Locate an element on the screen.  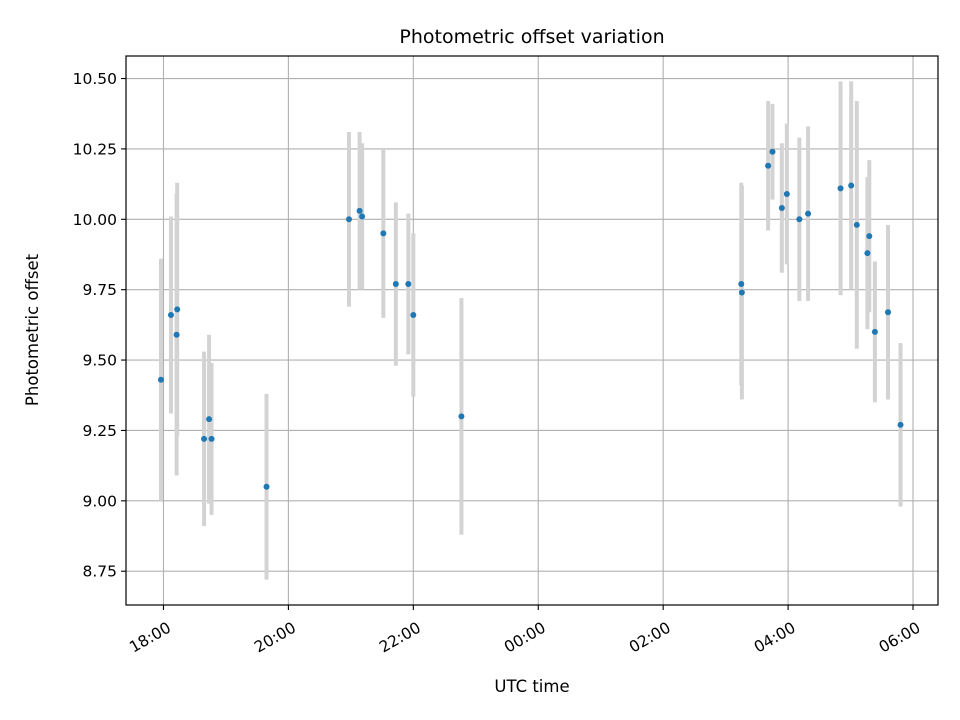
y-tick-label: 9.50 is located at coordinates (99, 361).